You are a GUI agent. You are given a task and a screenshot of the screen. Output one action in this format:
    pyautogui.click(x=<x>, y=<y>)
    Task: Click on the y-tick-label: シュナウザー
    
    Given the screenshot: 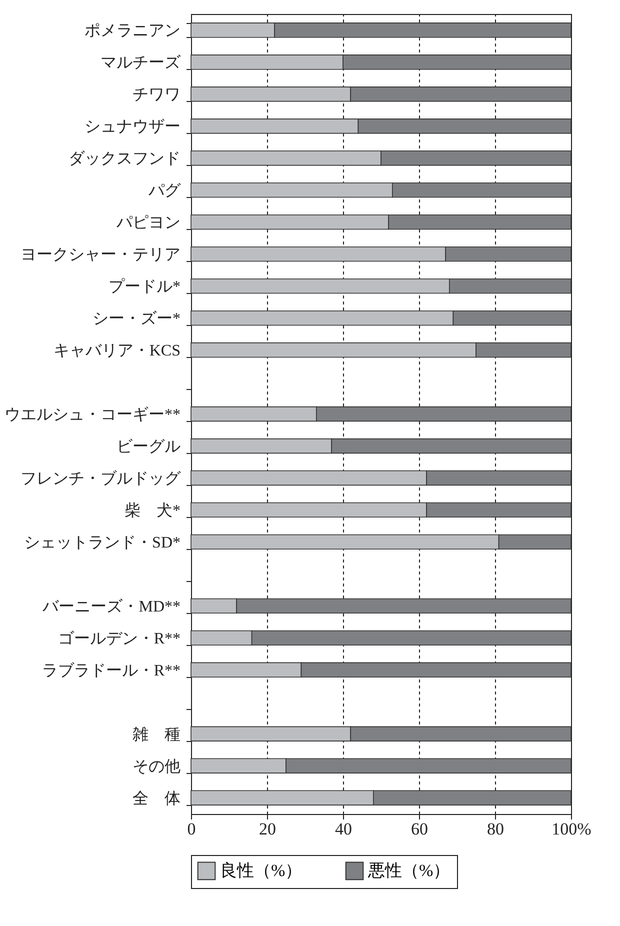 What is the action you would take?
    pyautogui.click(x=132, y=127)
    